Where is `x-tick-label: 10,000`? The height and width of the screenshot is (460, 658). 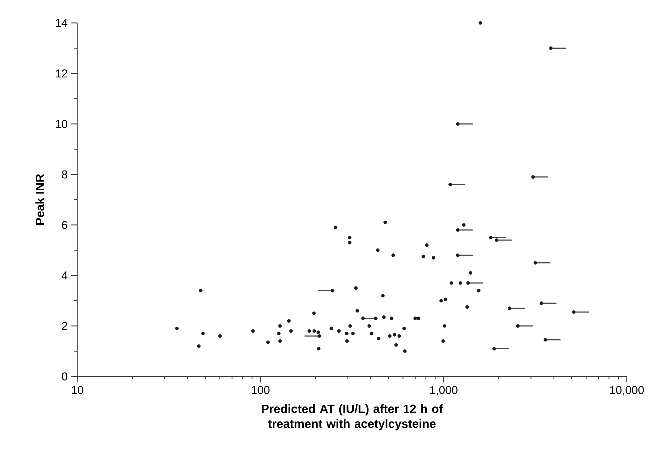
x-tick-label: 10,000 is located at coordinates (627, 391).